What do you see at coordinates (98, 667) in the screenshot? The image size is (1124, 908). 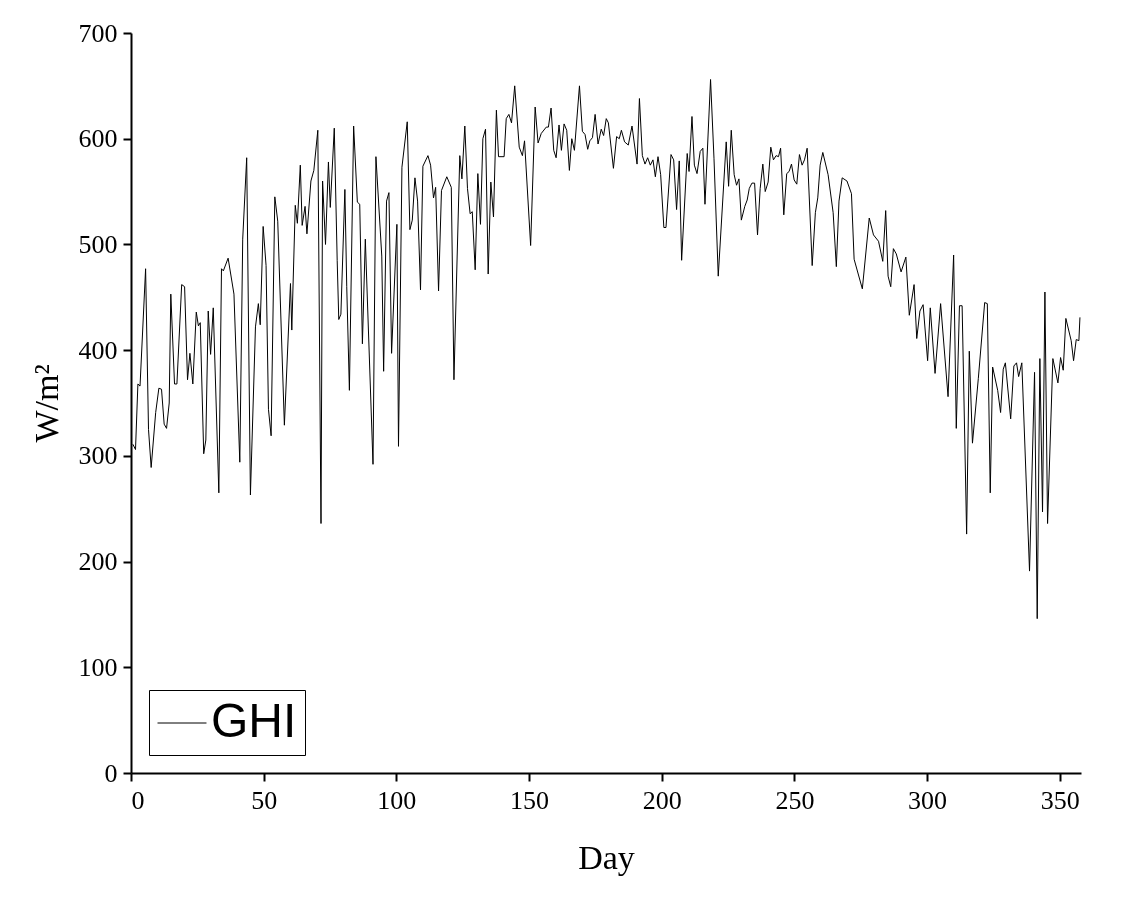 I see `y-tick-label: 100` at bounding box center [98, 667].